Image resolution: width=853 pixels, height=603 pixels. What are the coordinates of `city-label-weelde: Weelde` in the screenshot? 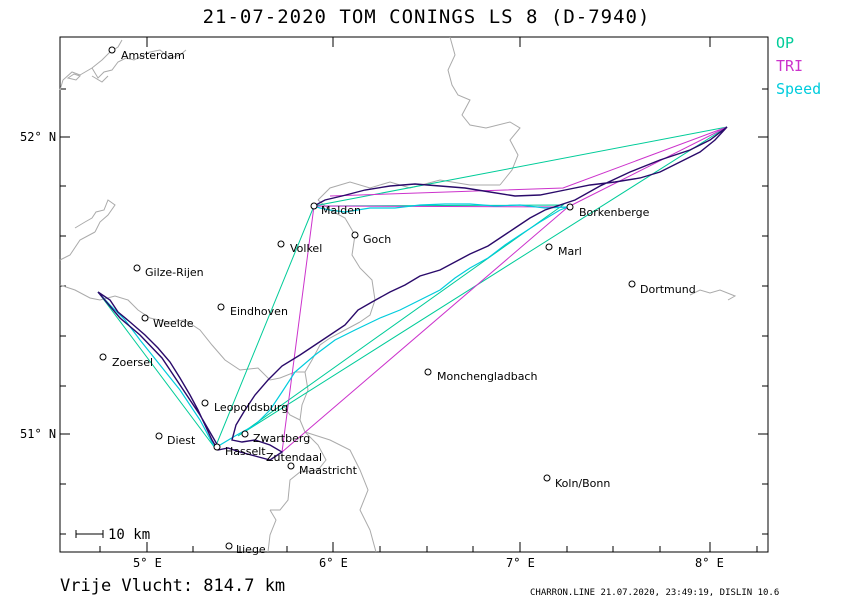 It's located at (173, 323).